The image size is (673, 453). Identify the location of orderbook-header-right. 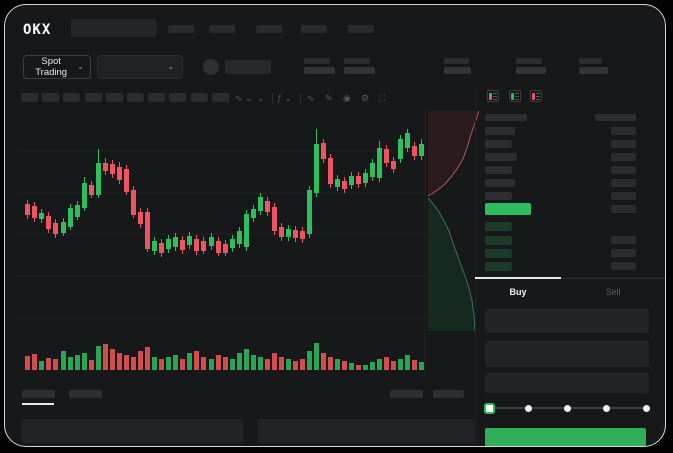
(615, 117).